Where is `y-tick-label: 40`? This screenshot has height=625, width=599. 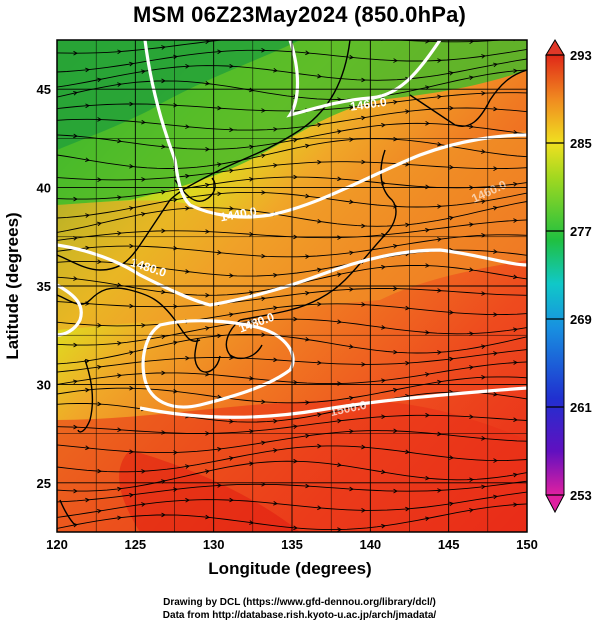 y-tick-label: 40 is located at coordinates (44, 188).